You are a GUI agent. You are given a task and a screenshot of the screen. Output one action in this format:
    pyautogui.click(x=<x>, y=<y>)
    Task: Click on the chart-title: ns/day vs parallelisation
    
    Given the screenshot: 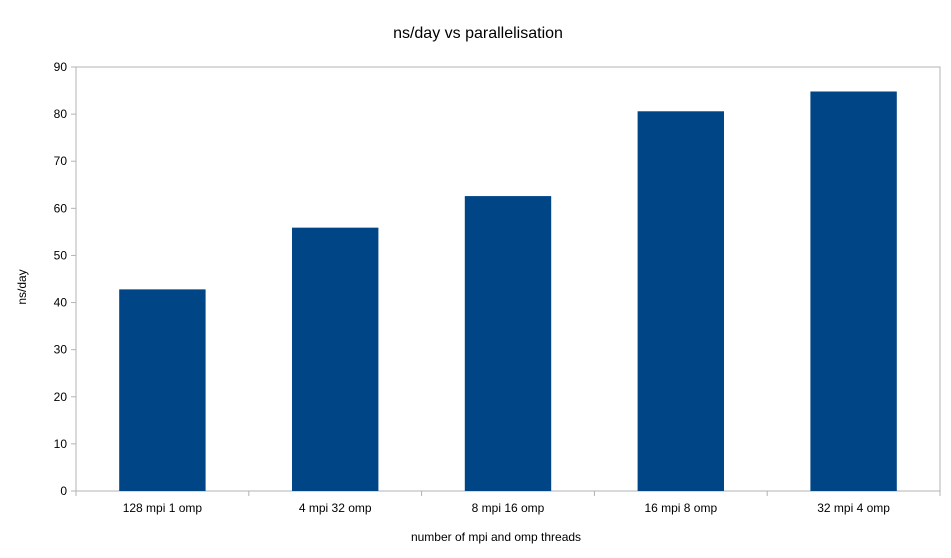 What is the action you would take?
    pyautogui.click(x=478, y=33)
    